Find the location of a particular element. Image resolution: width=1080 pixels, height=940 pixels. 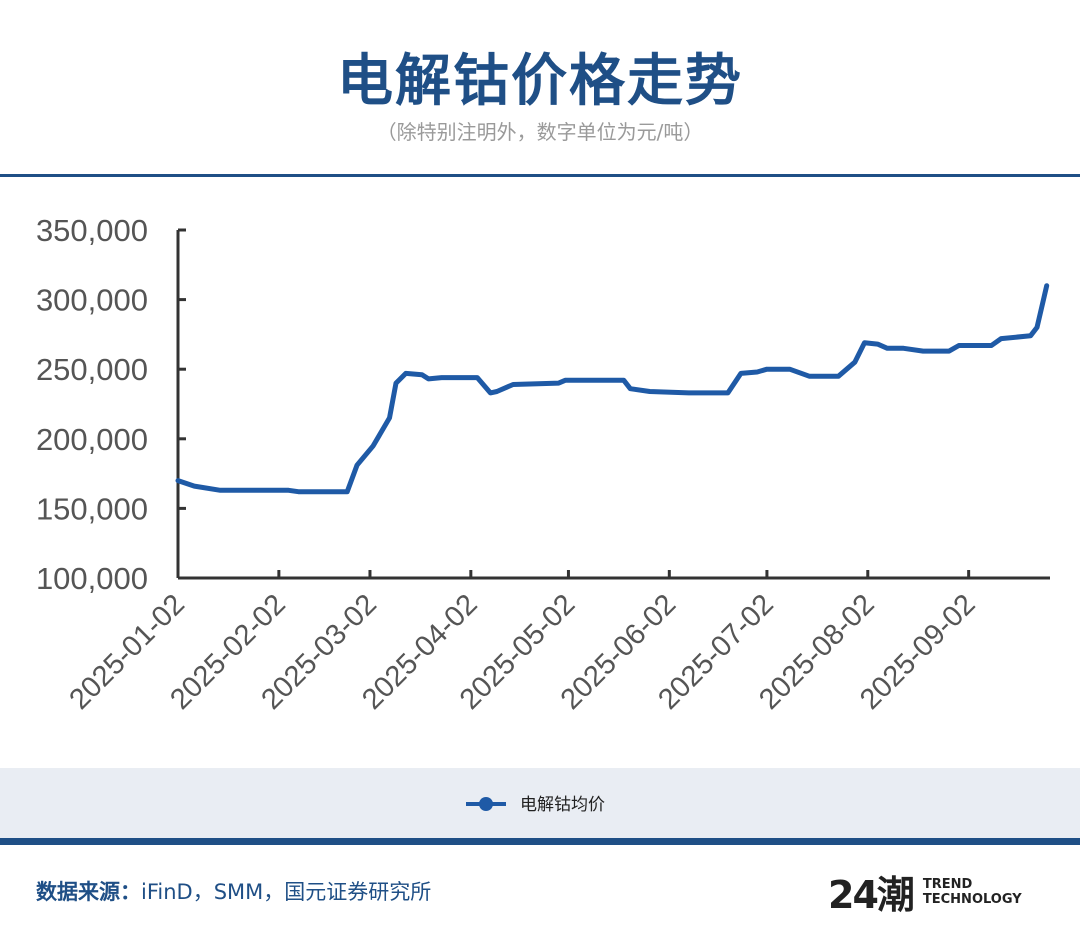

y-tick-label: 350,000 is located at coordinates (92, 230).